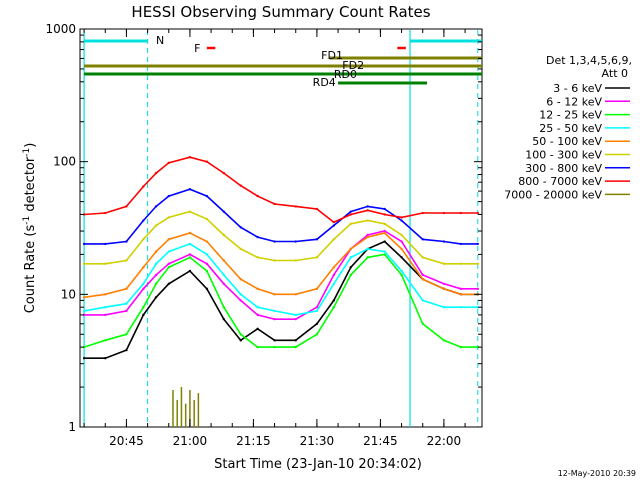 The width and height of the screenshot is (640, 480). What do you see at coordinates (318, 464) in the screenshot?
I see `x-axis-label: Start Time (23-Jan-10 20:34:02)` at bounding box center [318, 464].